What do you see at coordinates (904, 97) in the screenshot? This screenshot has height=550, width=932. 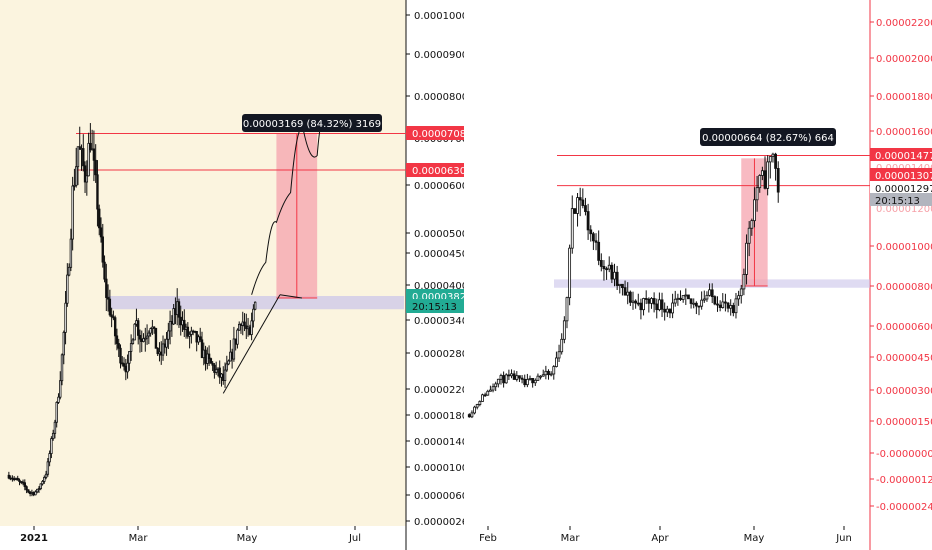 I see `right-price-tick-label: 0.00001800` at bounding box center [904, 97].